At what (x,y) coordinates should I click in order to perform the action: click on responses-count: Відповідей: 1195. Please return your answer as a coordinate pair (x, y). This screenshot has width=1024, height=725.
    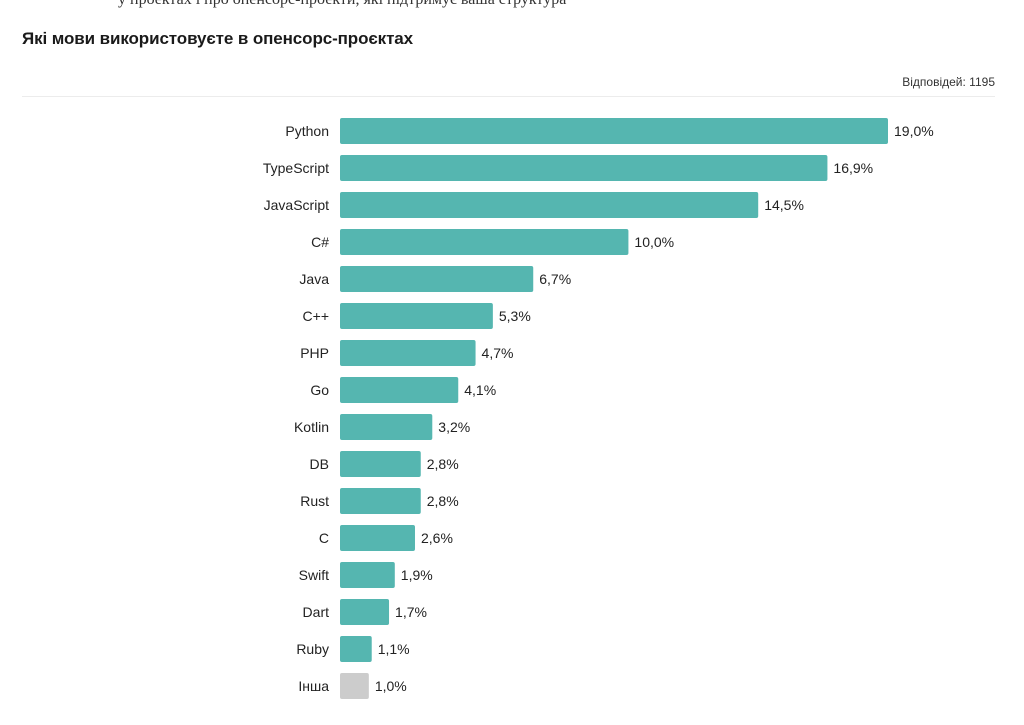
    Looking at the image, I should click on (948, 82).